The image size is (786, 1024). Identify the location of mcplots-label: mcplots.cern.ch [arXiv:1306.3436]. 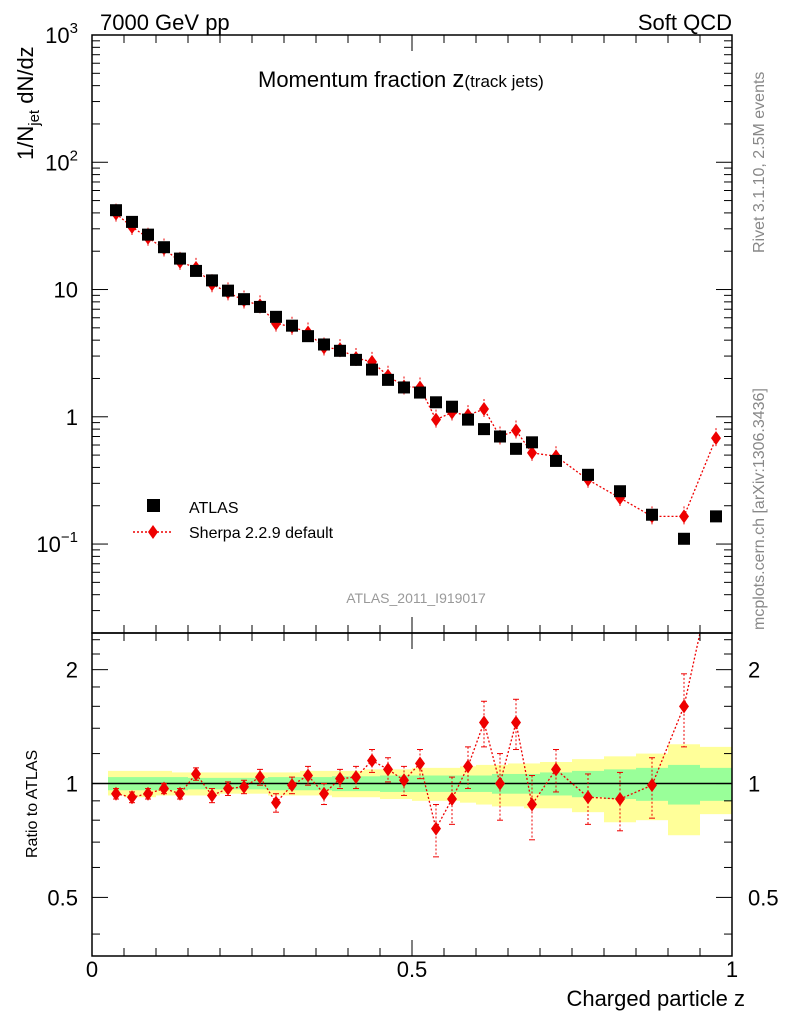
(759, 509).